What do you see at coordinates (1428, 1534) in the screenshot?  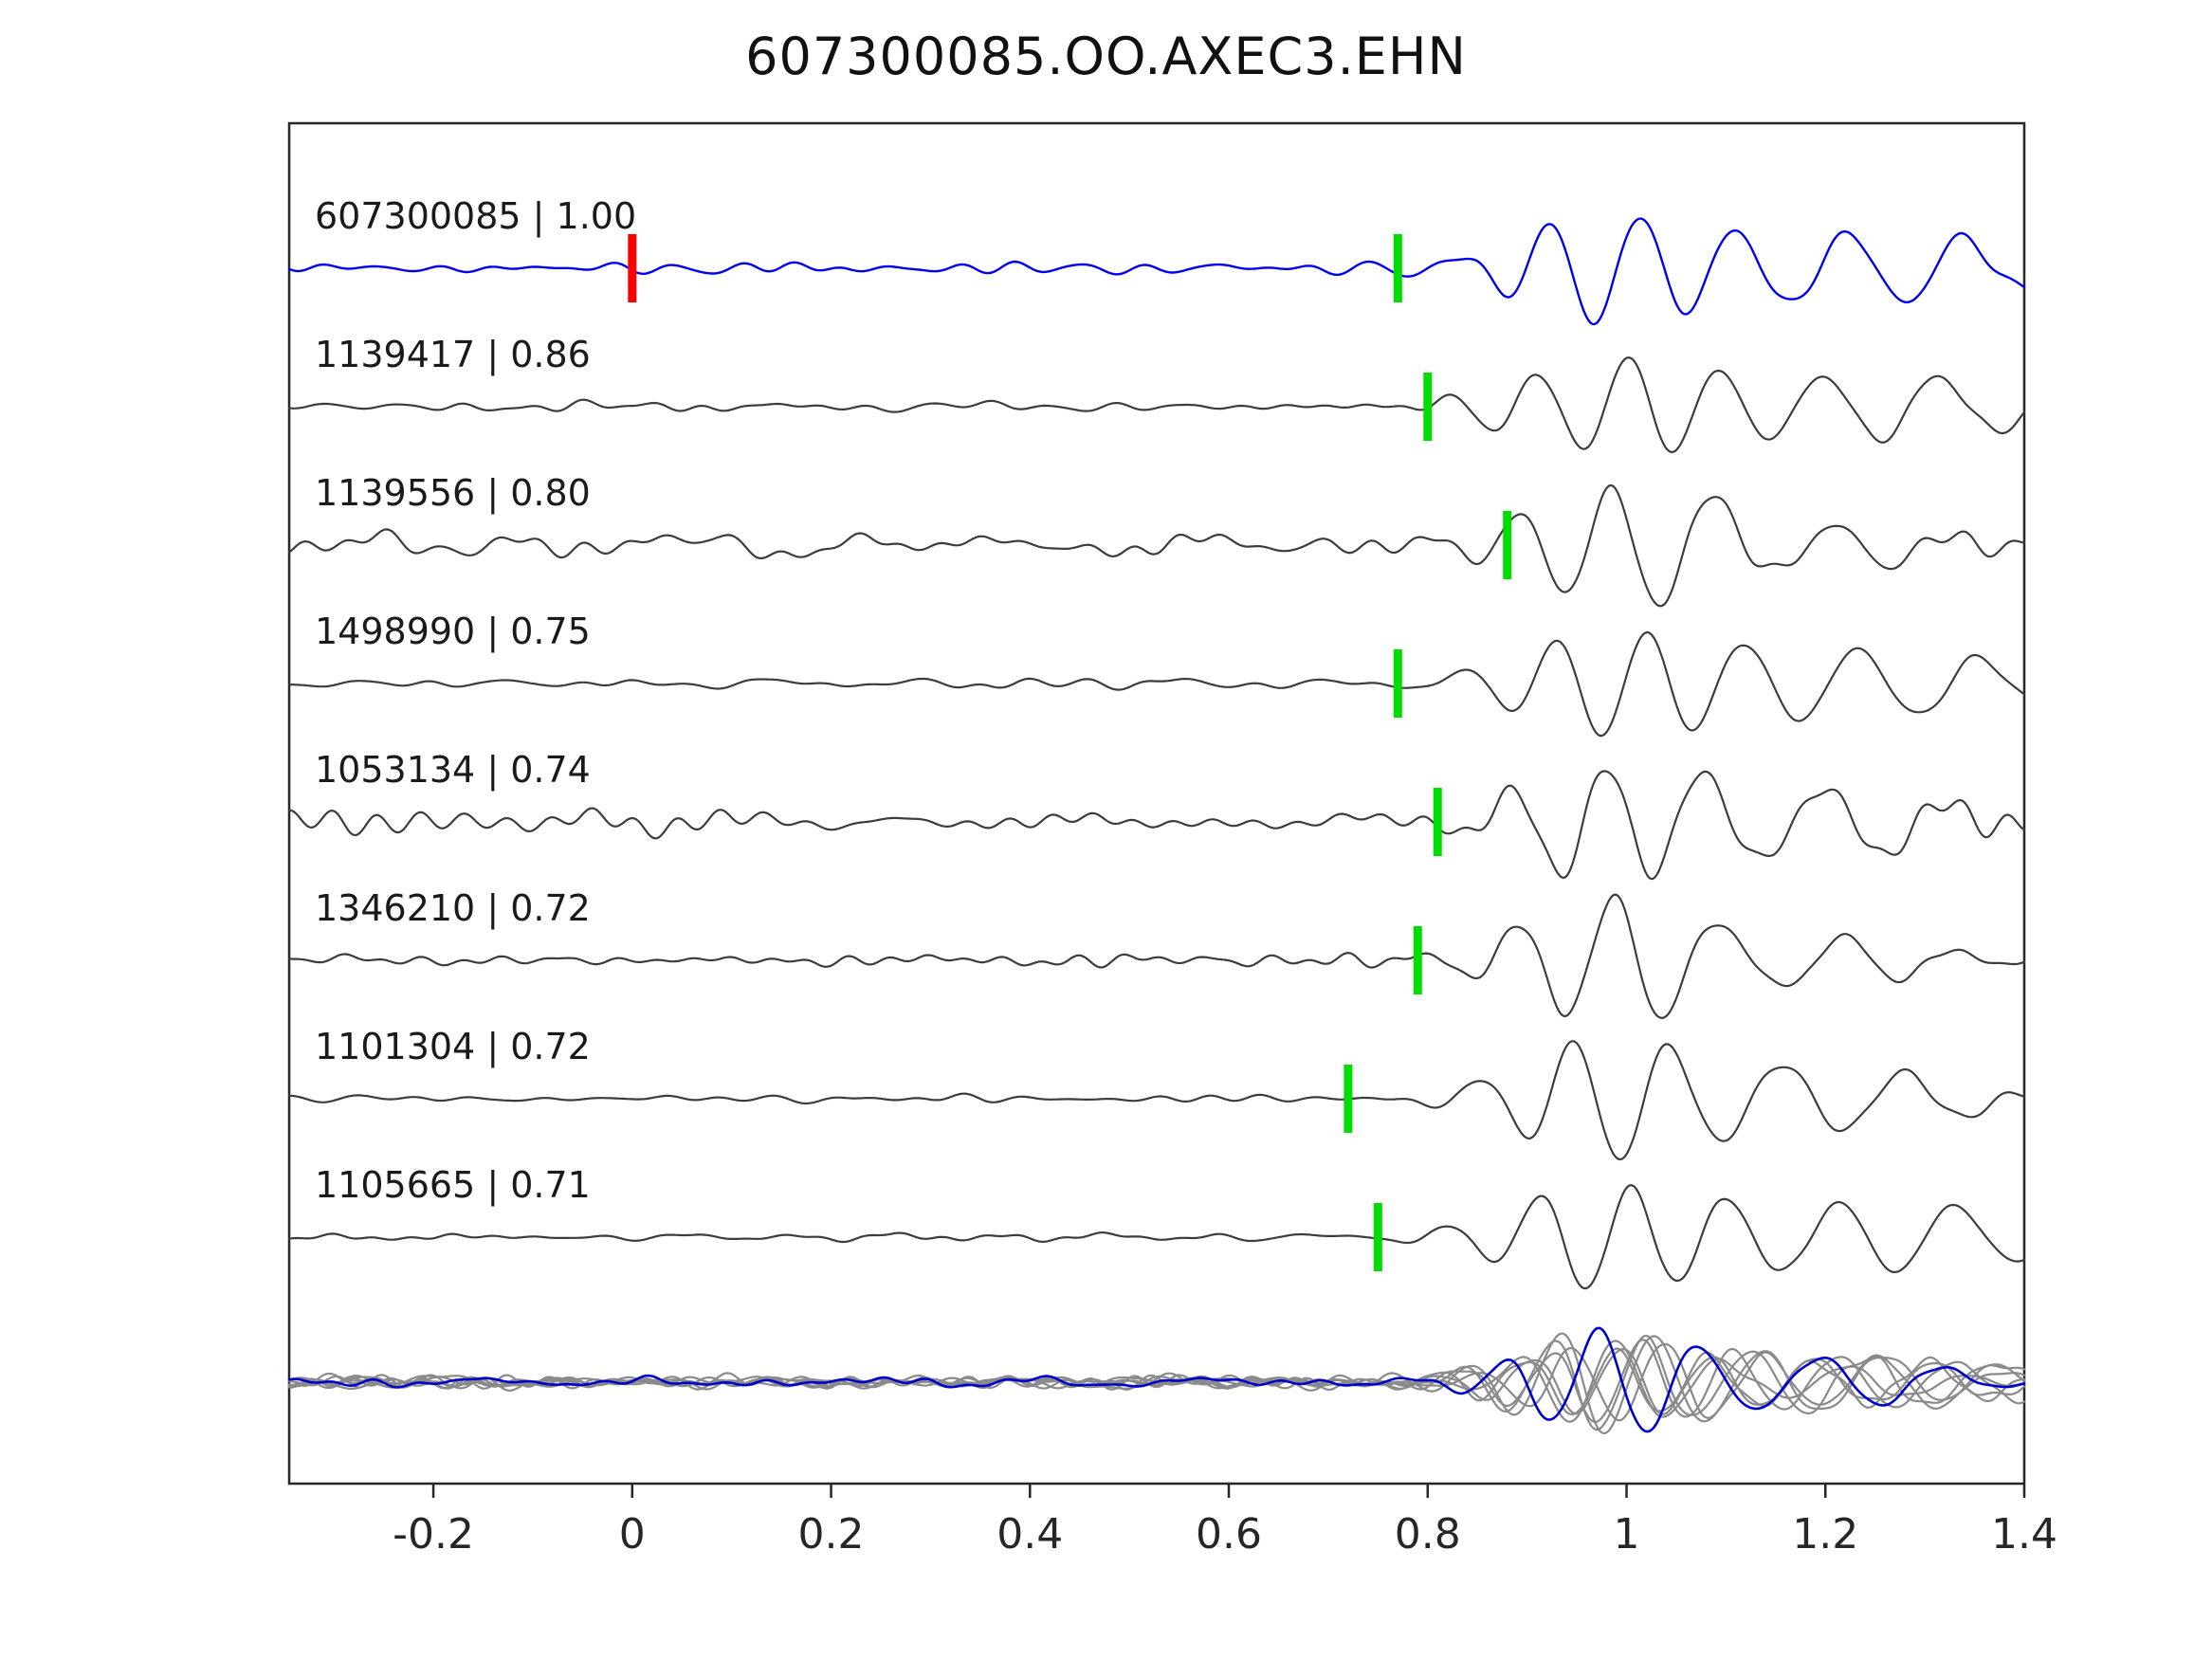 I see `x-tick-label: 0.8` at bounding box center [1428, 1534].